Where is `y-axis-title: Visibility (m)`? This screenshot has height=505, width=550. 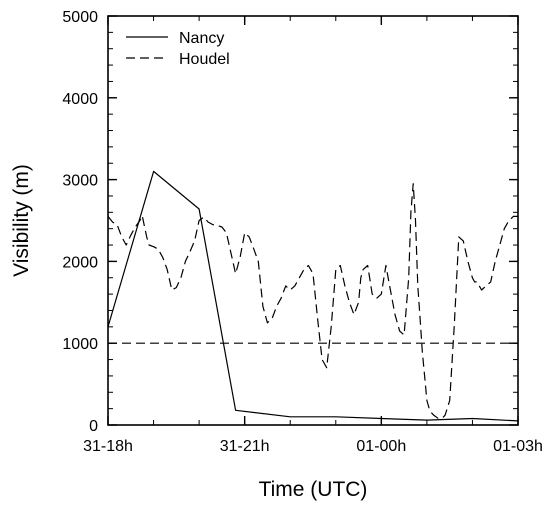 y-axis-title: Visibility (m) is located at coordinates (21, 220).